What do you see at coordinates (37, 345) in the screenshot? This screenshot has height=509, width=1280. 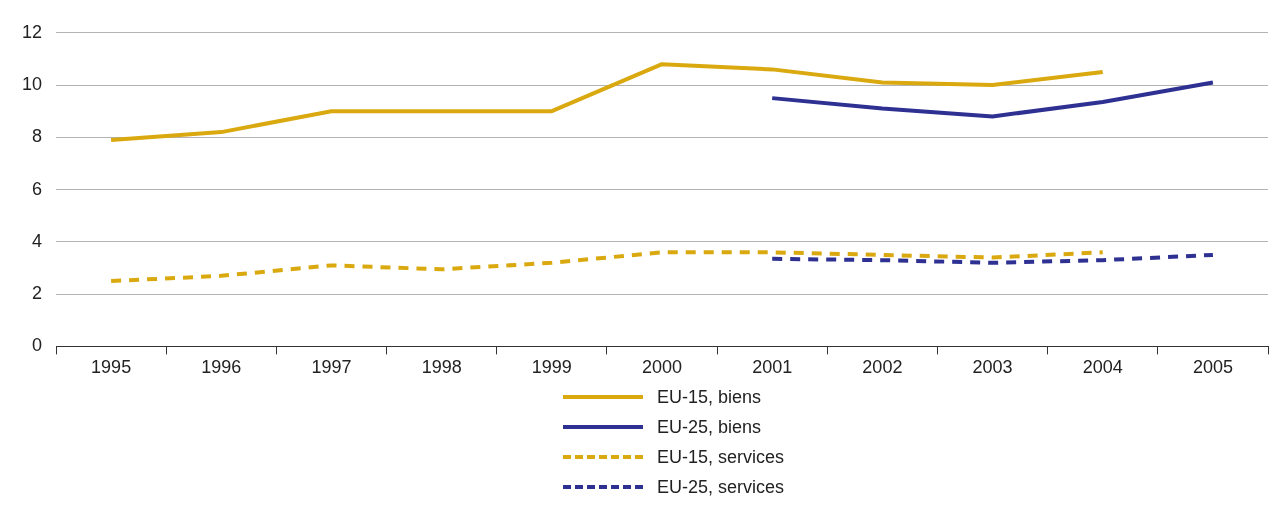 I see `y-tick-label: 0` at bounding box center [37, 345].